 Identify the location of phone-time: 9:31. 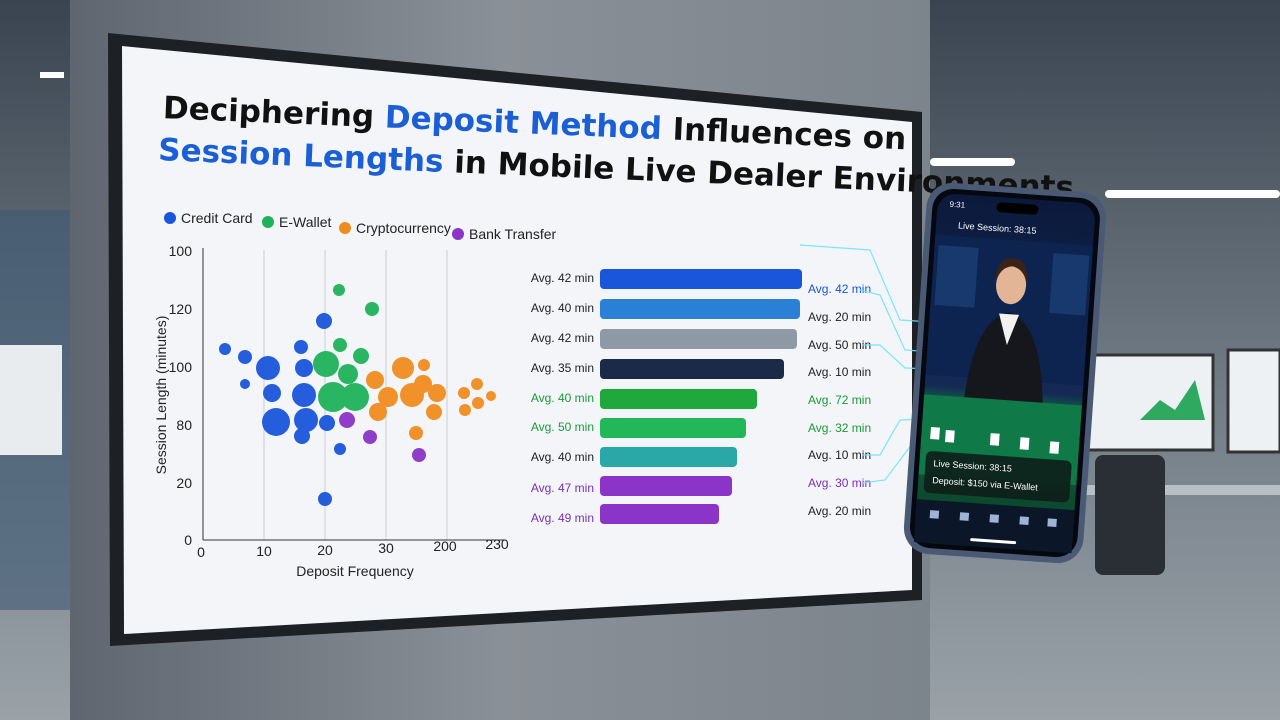
(957, 205).